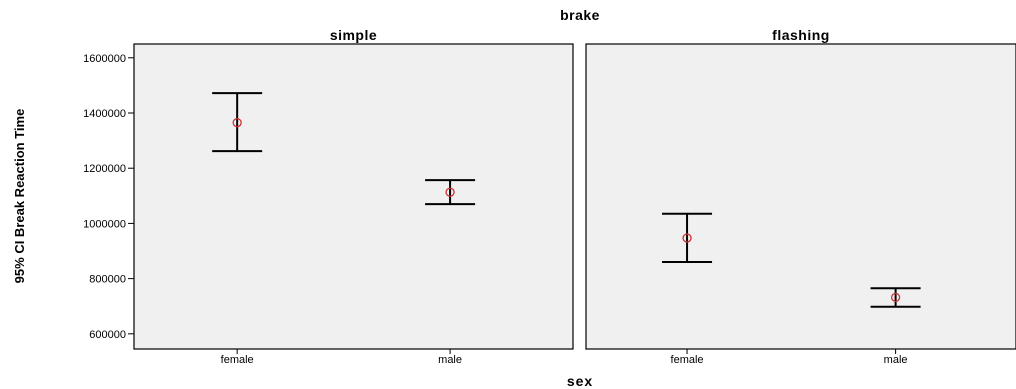 This screenshot has width=1016, height=389. Describe the element at coordinates (237, 123) in the screenshot. I see `mean-point-simple-female` at that location.